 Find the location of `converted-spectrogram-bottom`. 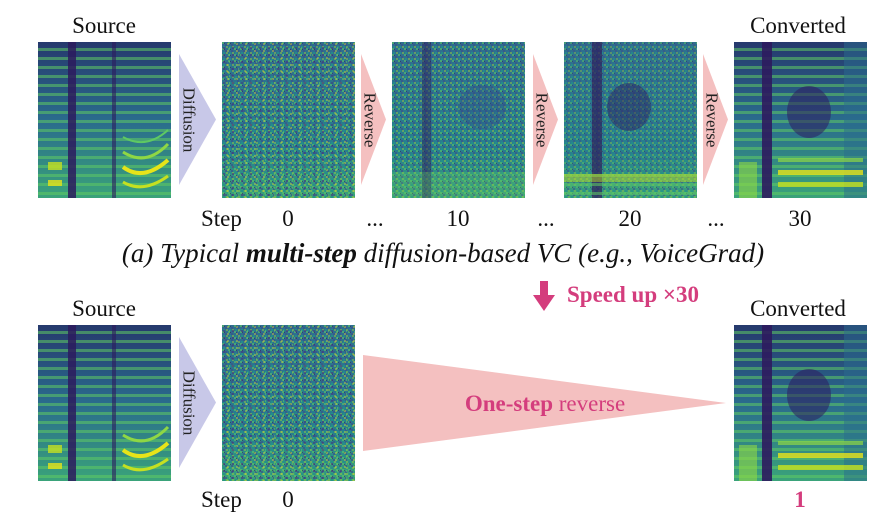

converted-spectrogram-bottom is located at coordinates (800, 403).